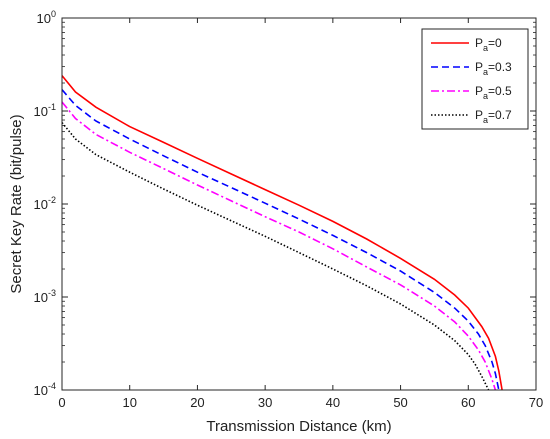 Image resolution: width=550 pixels, height=439 pixels. I want to click on y-tick-label-3: 10⁻¹, so click(45, 110).